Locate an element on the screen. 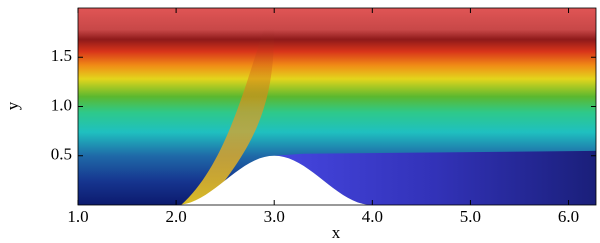  y-tick-label: 1.0 is located at coordinates (61, 104).